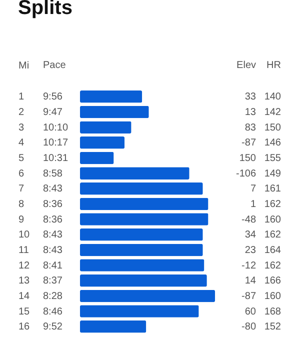 The image size is (300, 352). I want to click on data-label: 9:56, so click(53, 97).